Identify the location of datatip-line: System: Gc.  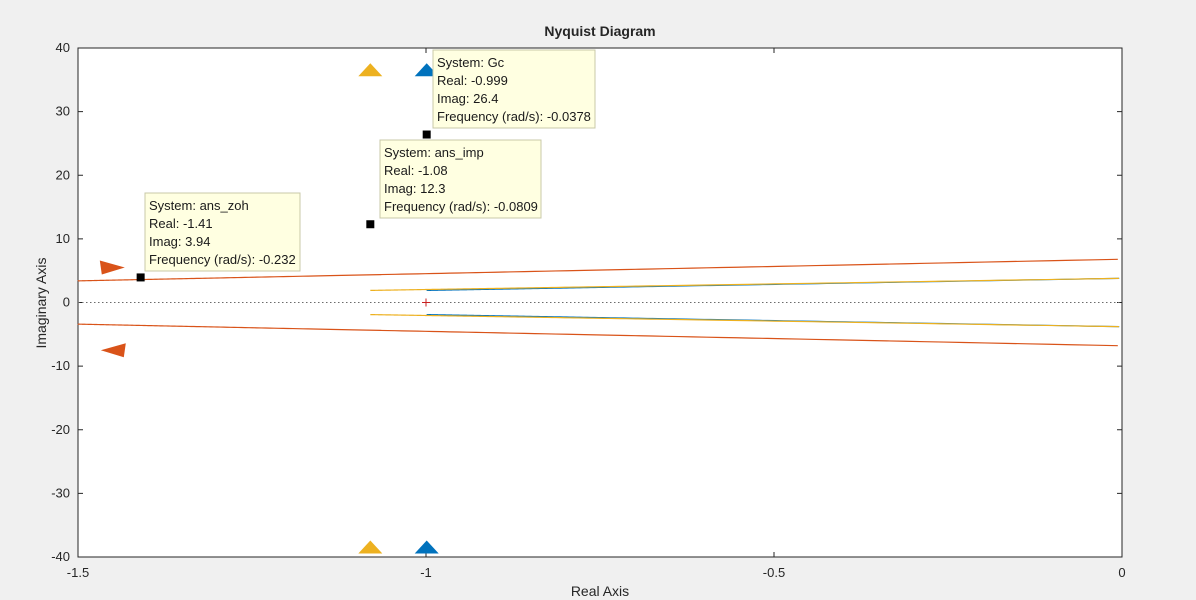
(471, 62).